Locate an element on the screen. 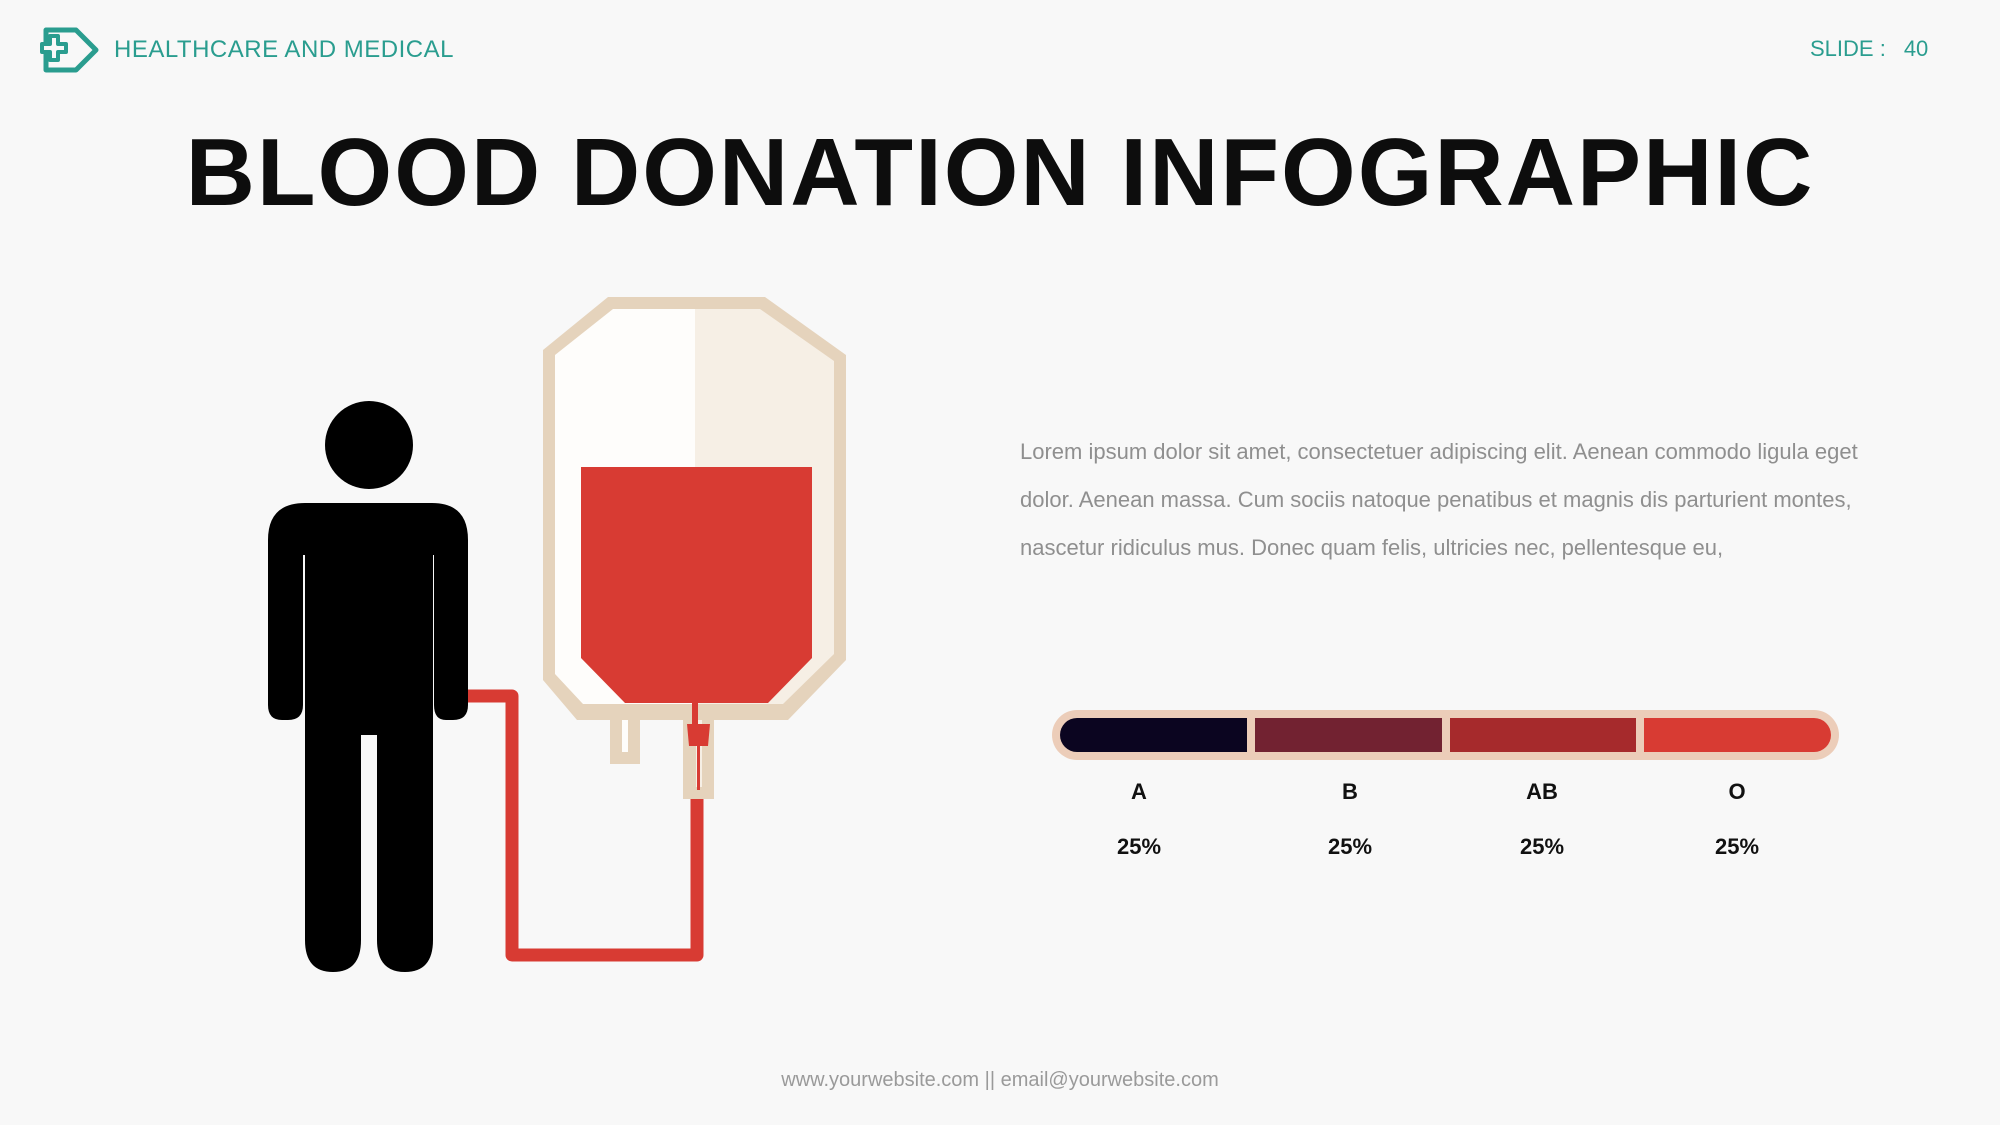 The image size is (2000, 1125). blood-type-value-ab: 25% is located at coordinates (1542, 846).